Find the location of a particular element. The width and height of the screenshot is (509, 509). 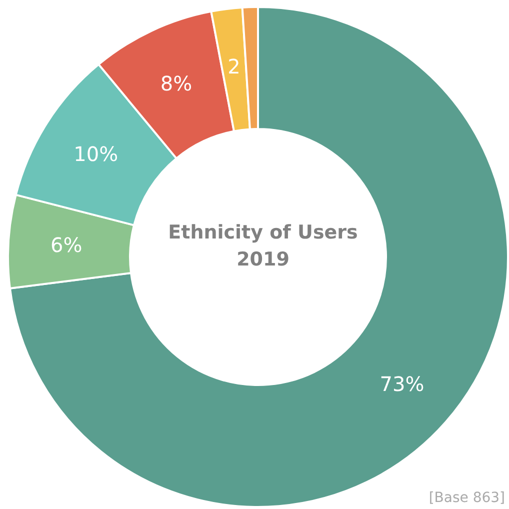

data-label: 6% is located at coordinates (66, 244).